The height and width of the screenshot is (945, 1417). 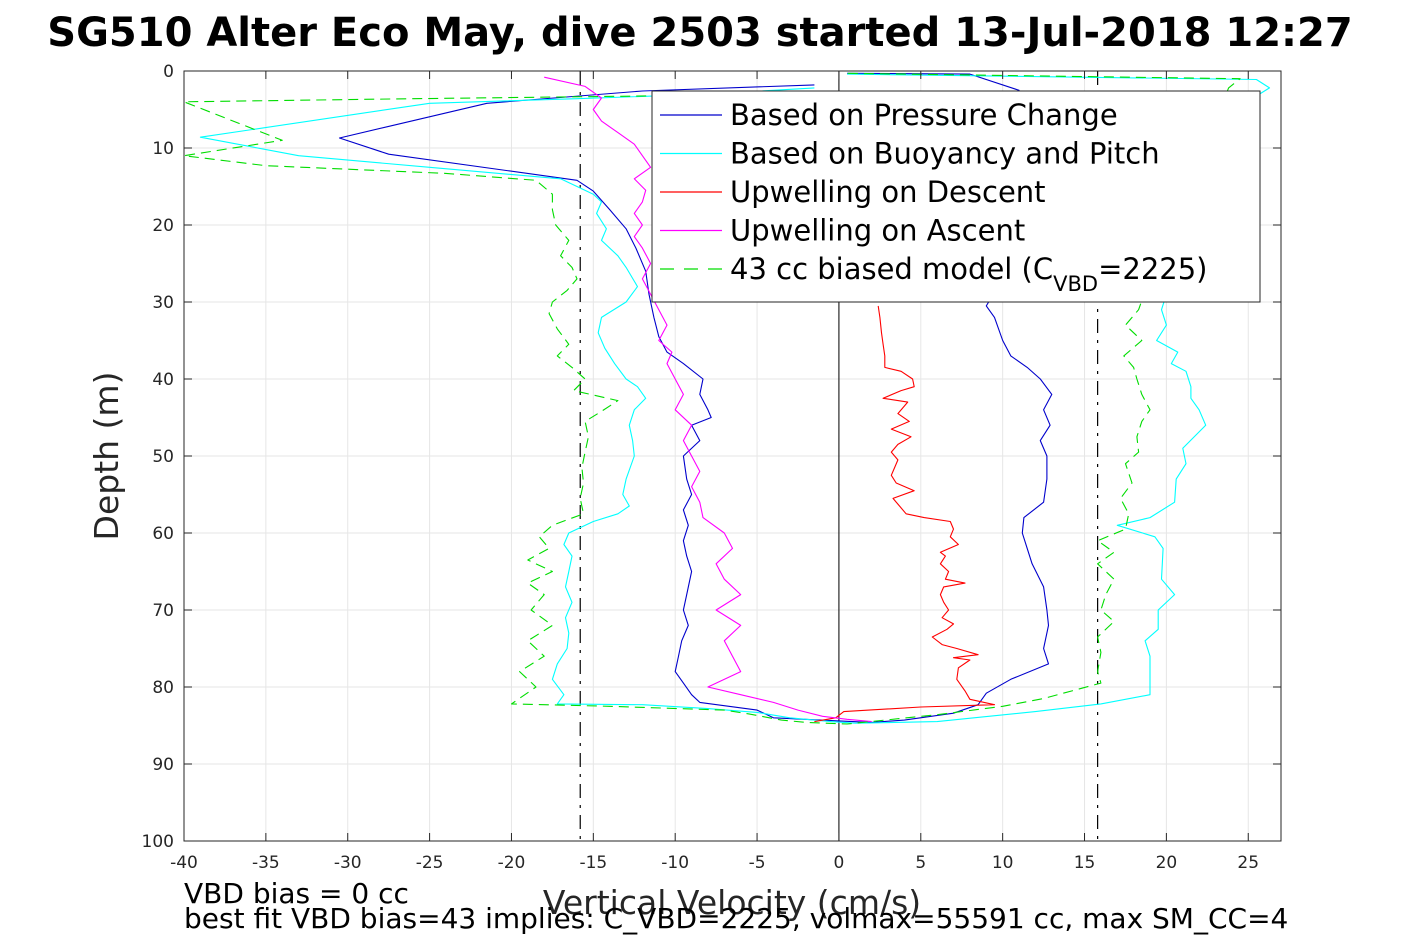 I want to click on x-tick-label: -35, so click(x=266, y=863).